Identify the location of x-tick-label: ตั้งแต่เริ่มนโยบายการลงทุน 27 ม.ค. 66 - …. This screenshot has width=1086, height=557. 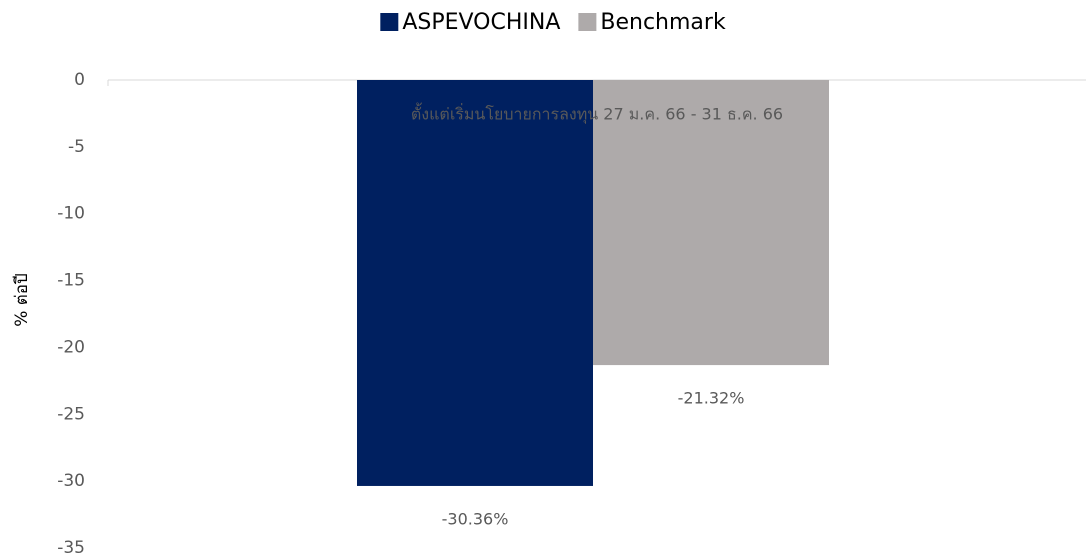
(597, 114).